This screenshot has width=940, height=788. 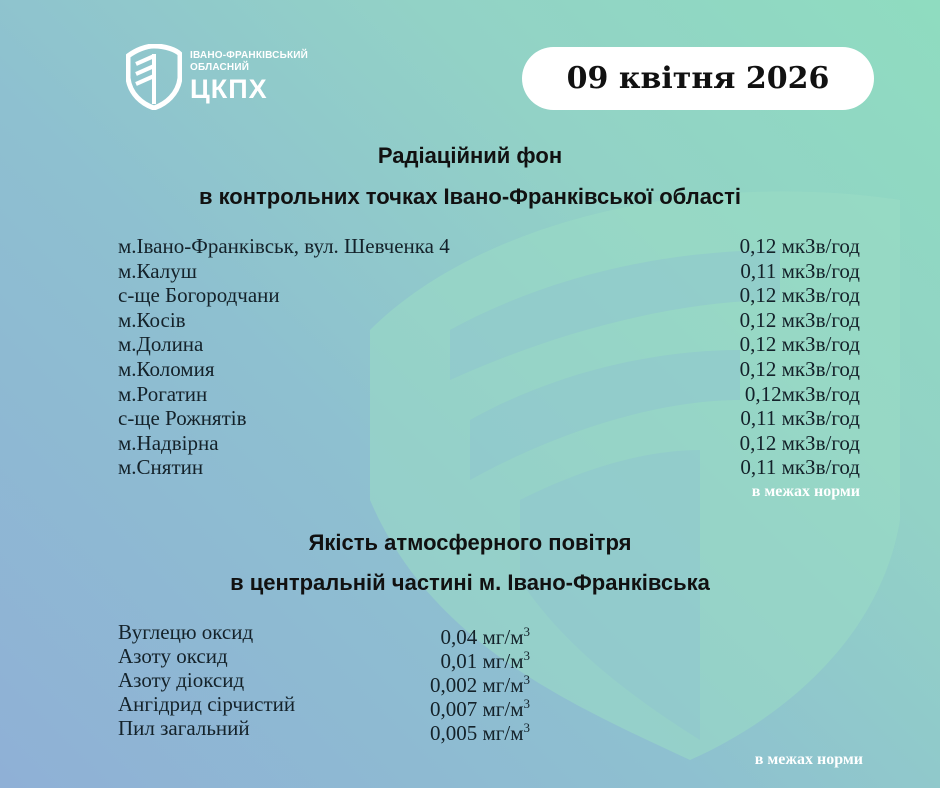 What do you see at coordinates (152, 319) in the screenshot?
I see `radiation-place: м.Косів` at bounding box center [152, 319].